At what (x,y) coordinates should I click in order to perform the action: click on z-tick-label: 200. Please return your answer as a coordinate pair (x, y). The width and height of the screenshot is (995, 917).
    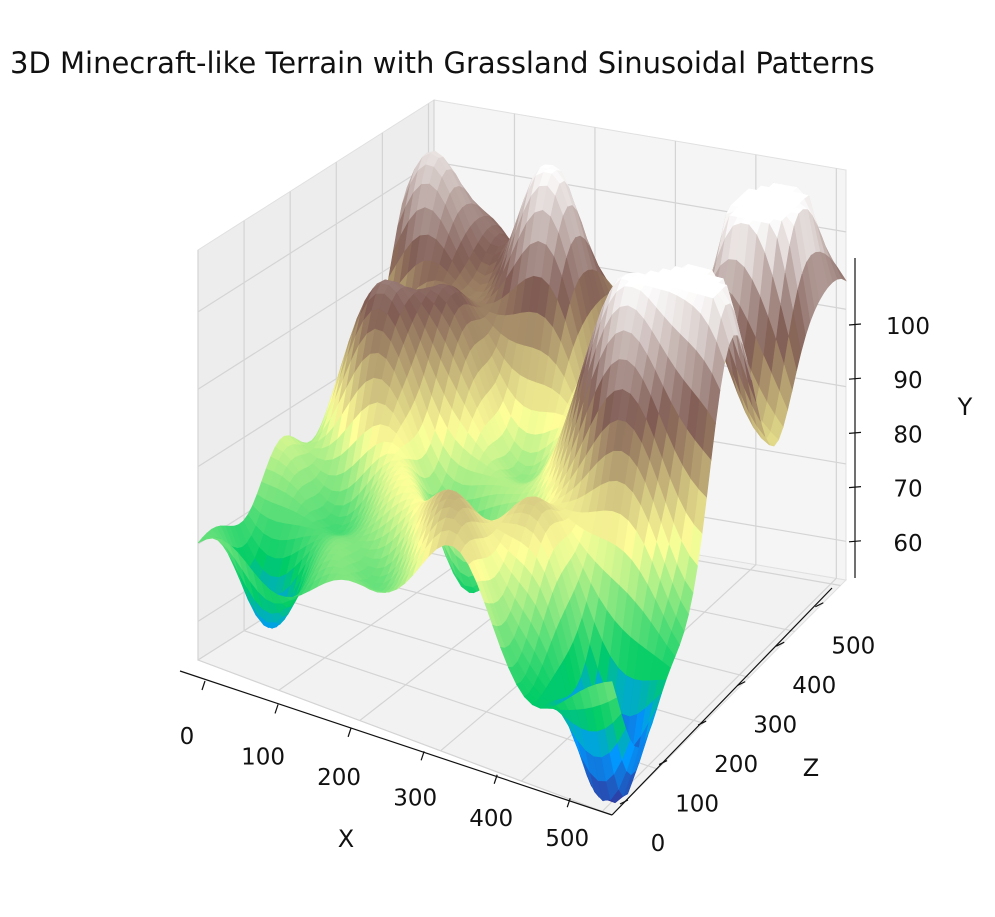
    Looking at the image, I should click on (736, 765).